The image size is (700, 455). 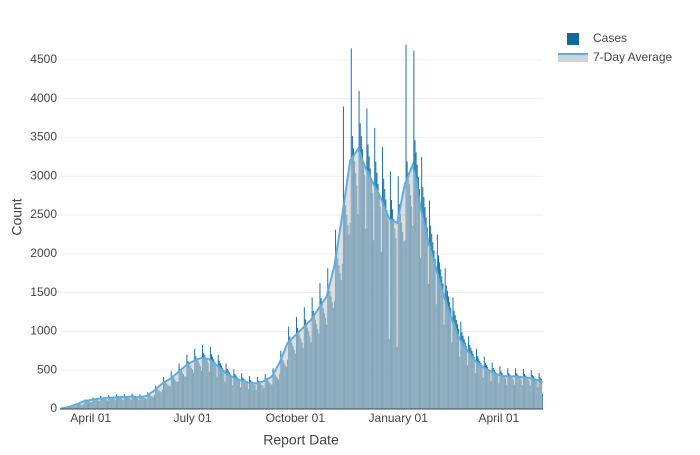 What do you see at coordinates (296, 418) in the screenshot?
I see `x-tick-label: October 01` at bounding box center [296, 418].